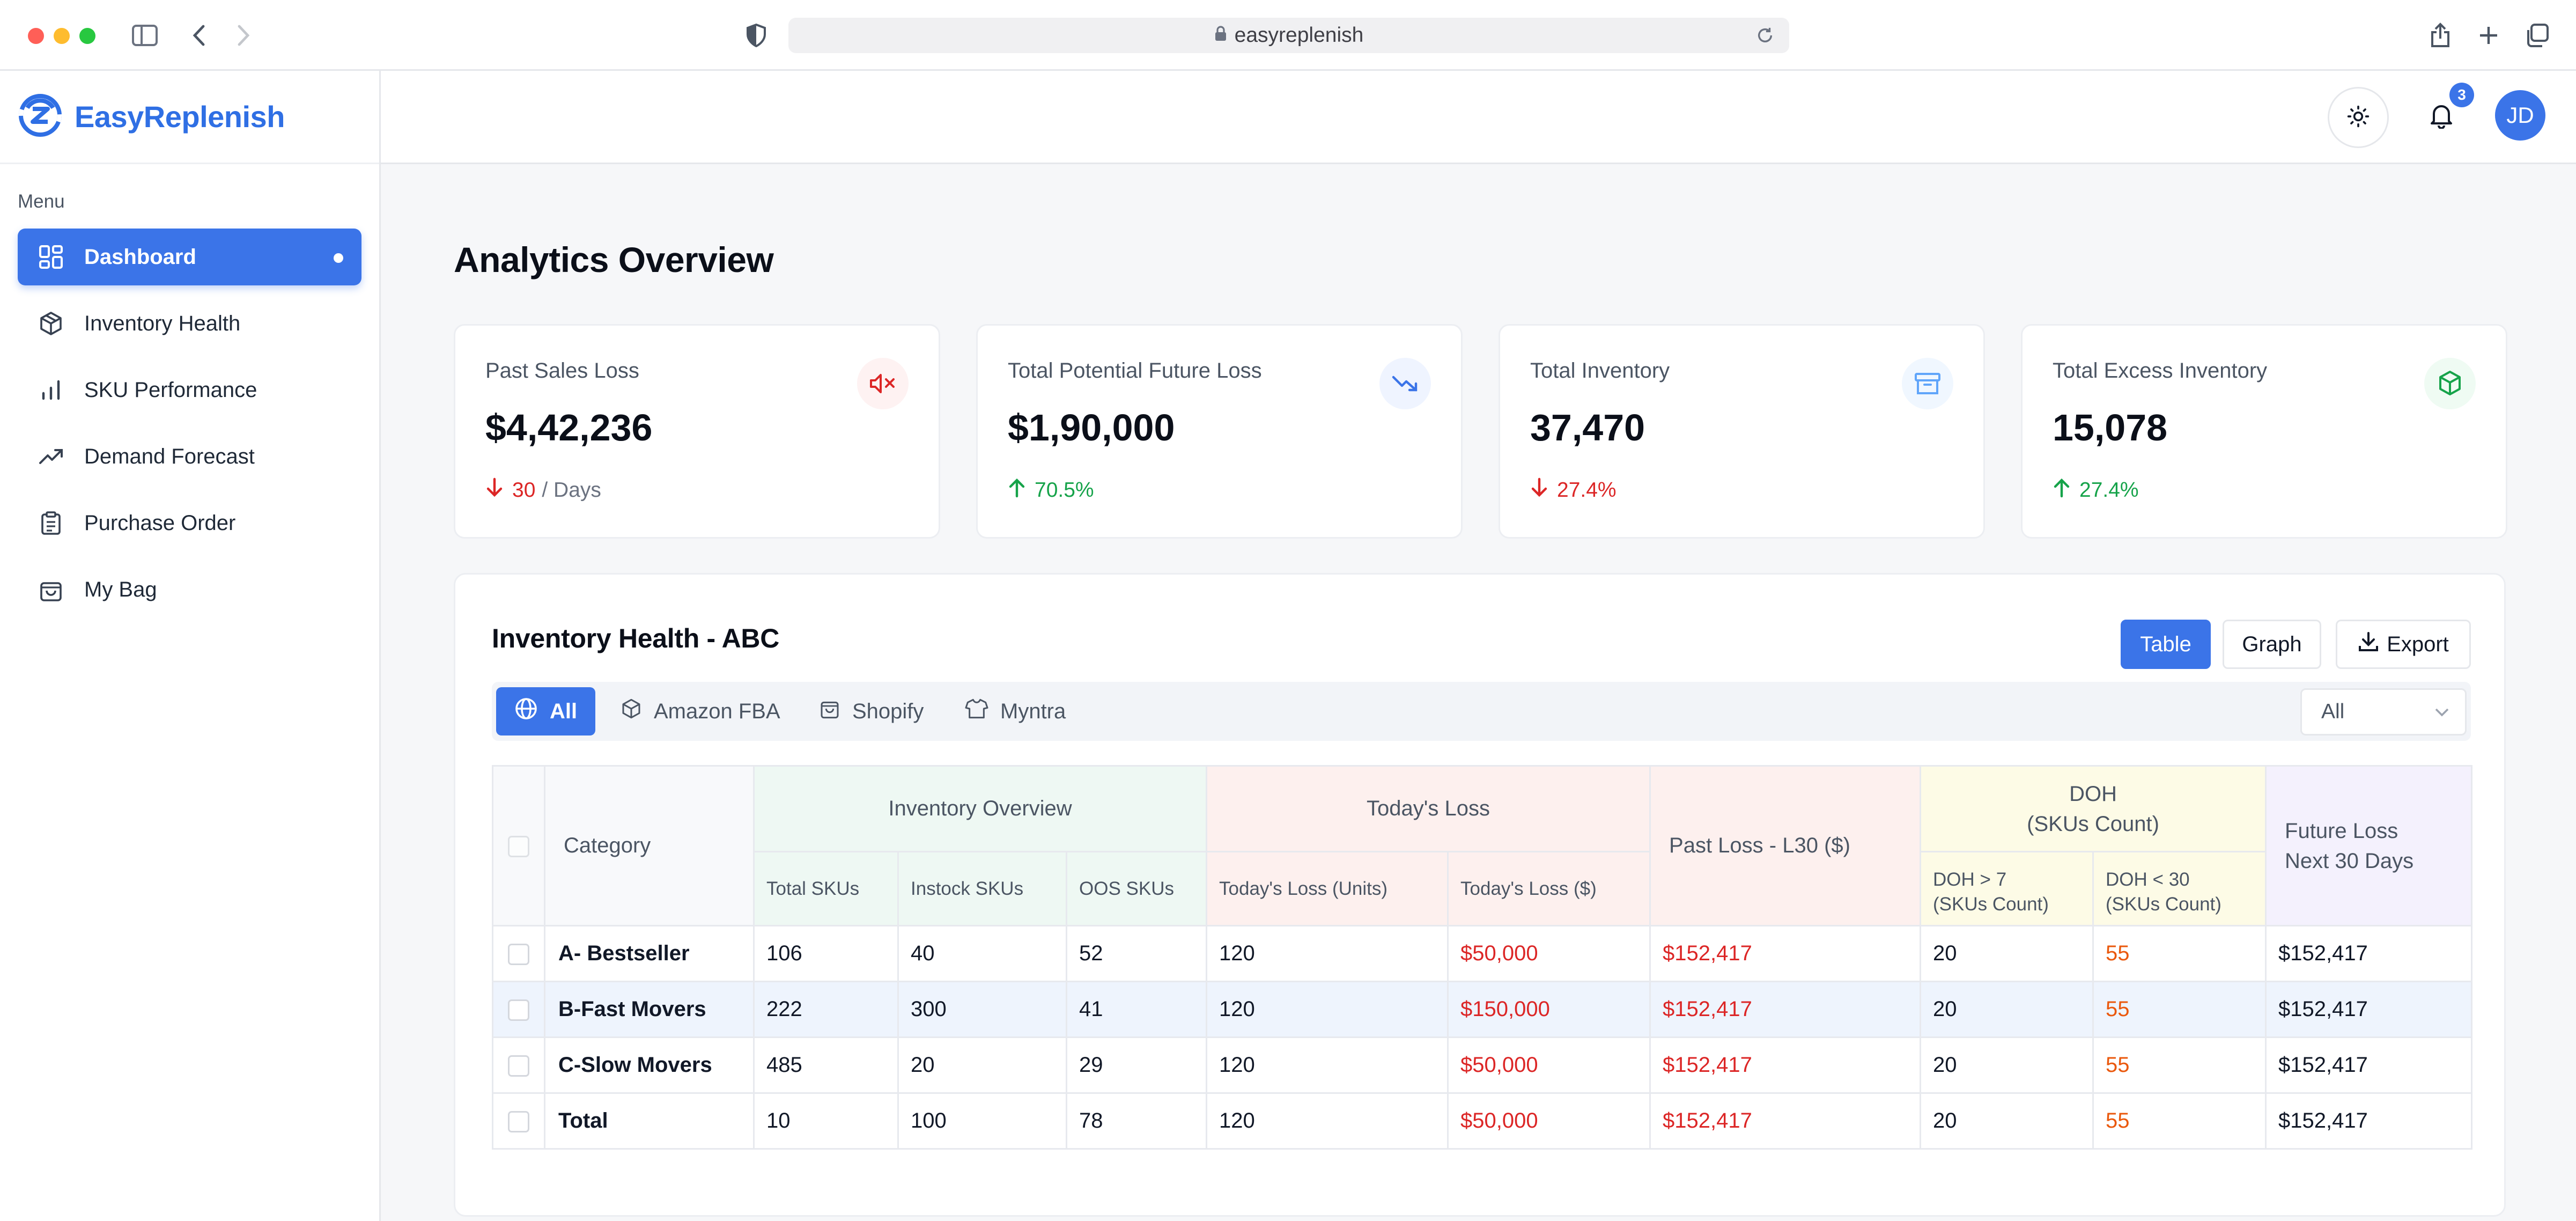 The height and width of the screenshot is (1221, 2576). Describe the element at coordinates (1549, 889) in the screenshot. I see `header-todays-loss-dollar: Today's Loss ($)` at that location.